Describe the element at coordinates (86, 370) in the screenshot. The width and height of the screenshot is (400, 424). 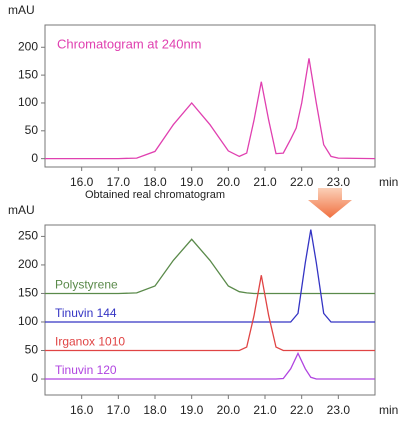
I see `series-label: Tinuvin 120` at that location.